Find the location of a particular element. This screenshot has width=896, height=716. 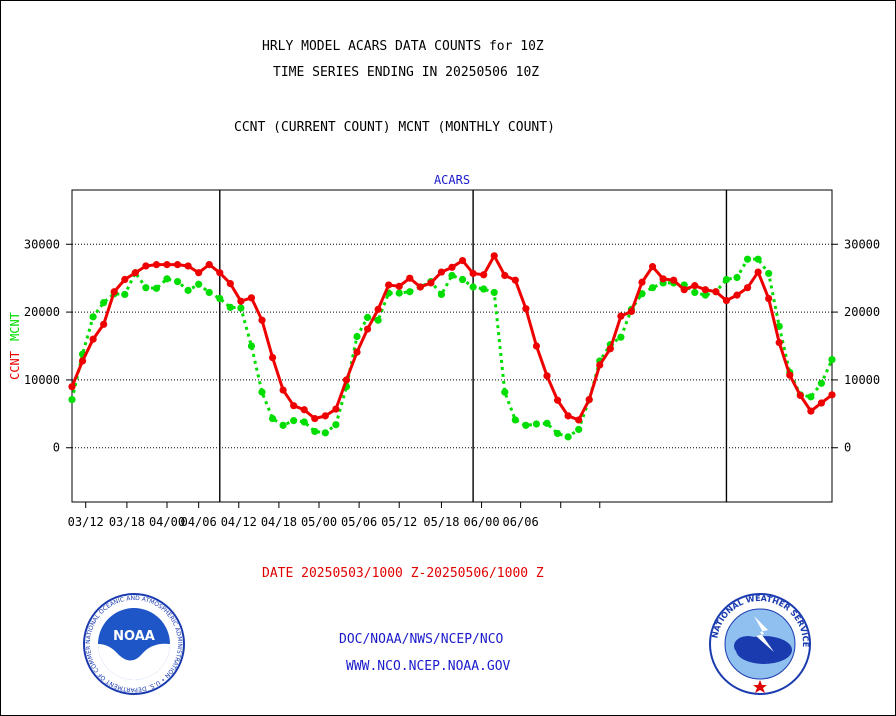

x-tick-label: 04/18 is located at coordinates (279, 522).